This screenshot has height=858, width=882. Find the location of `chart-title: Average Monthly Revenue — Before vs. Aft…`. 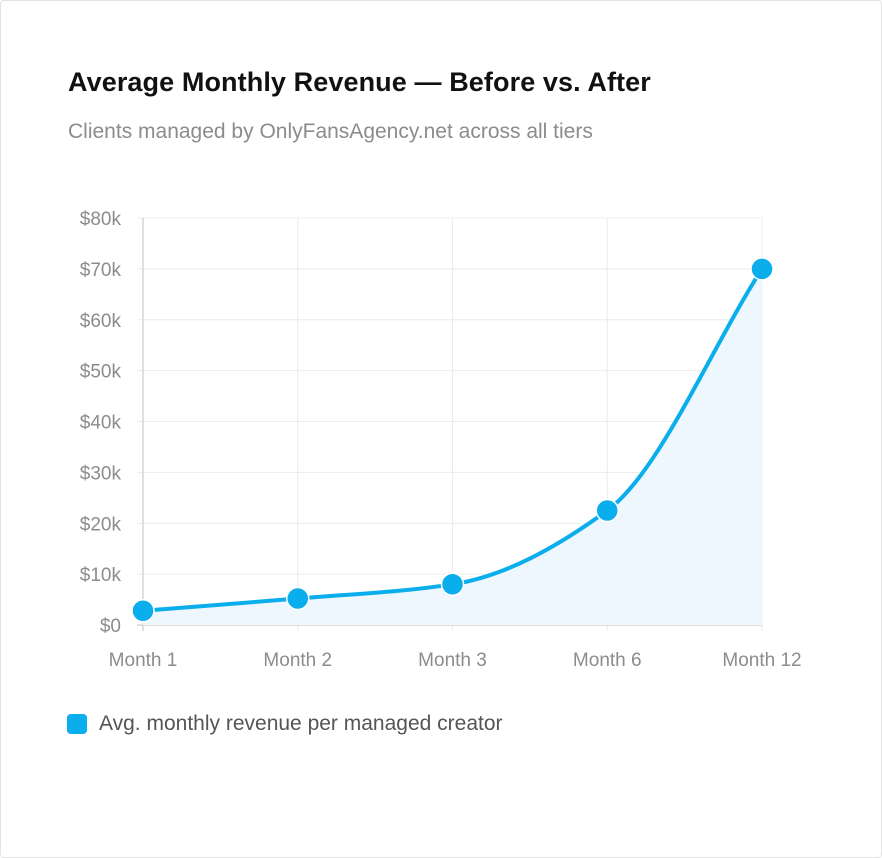

chart-title: Average Monthly Revenue — Before vs. Aft… is located at coordinates (359, 82).